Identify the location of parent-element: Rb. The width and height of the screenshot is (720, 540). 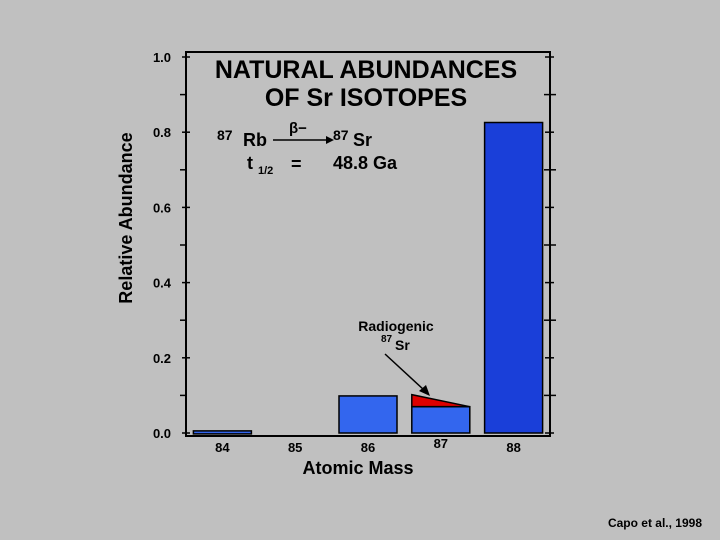
(255, 140).